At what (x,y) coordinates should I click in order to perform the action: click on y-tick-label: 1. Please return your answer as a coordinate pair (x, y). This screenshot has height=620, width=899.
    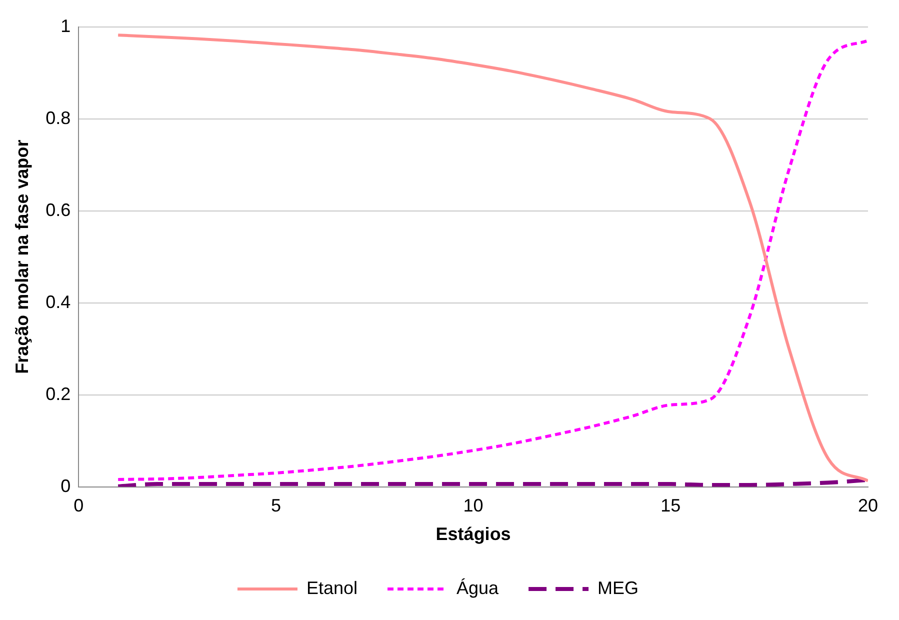
    Looking at the image, I should click on (65, 26).